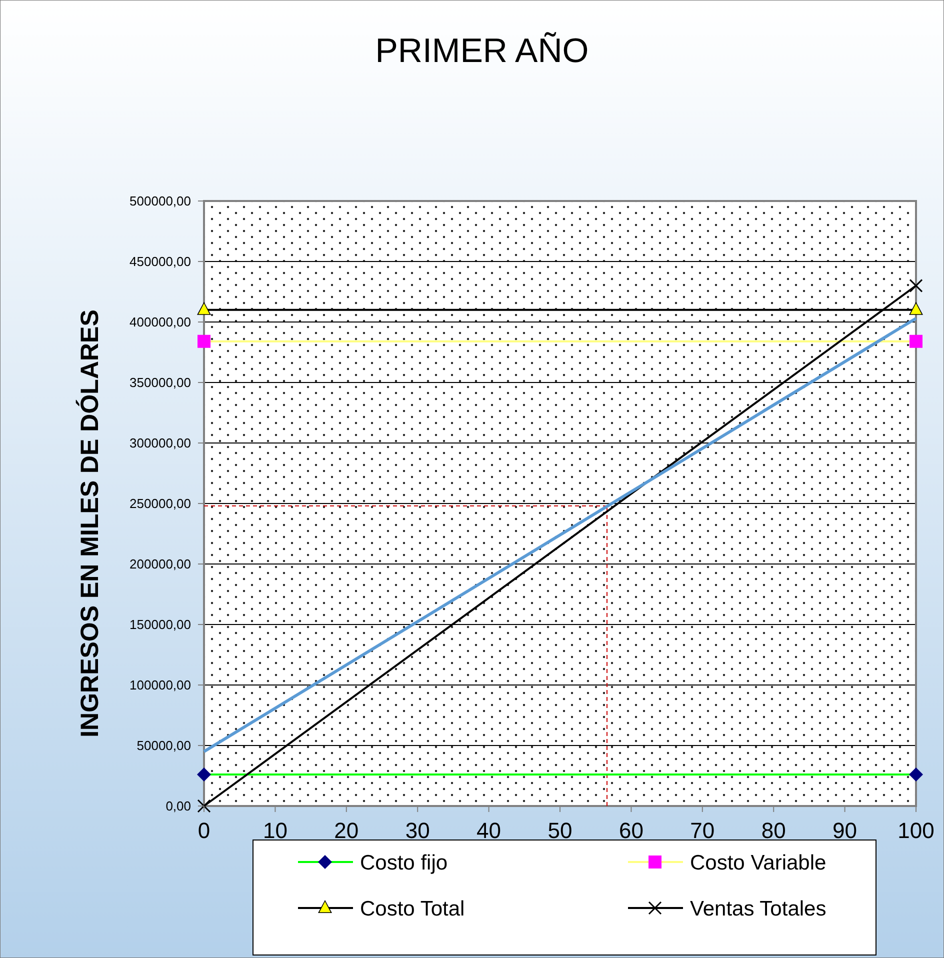 Image resolution: width=944 pixels, height=958 pixels. What do you see at coordinates (163, 746) in the screenshot?
I see `y-tick-label: 50000,00` at bounding box center [163, 746].